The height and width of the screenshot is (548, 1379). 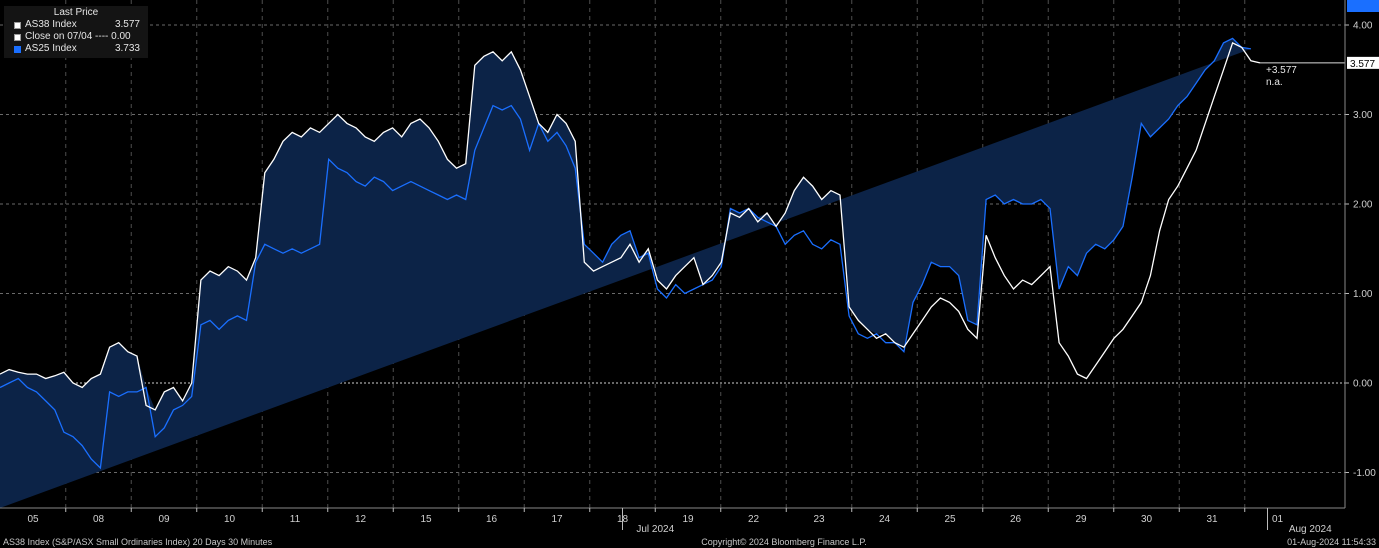 What do you see at coordinates (76, 12) in the screenshot?
I see `legend-title: Last Price` at bounding box center [76, 12].